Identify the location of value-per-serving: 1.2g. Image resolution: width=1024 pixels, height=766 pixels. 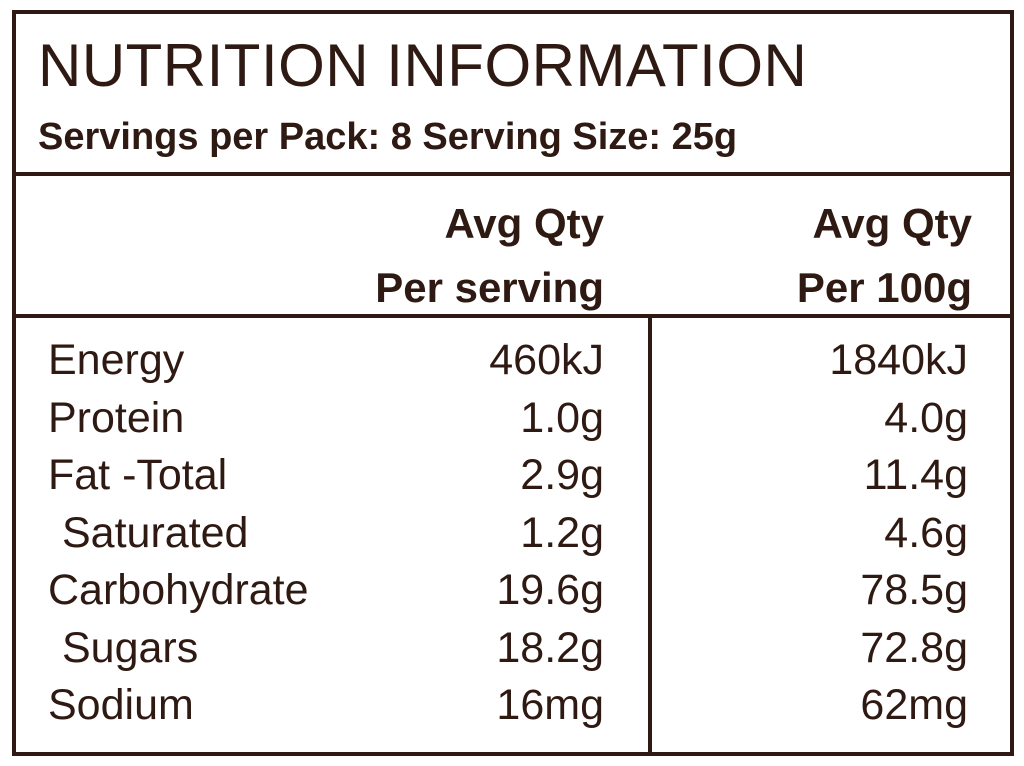
(562, 532).